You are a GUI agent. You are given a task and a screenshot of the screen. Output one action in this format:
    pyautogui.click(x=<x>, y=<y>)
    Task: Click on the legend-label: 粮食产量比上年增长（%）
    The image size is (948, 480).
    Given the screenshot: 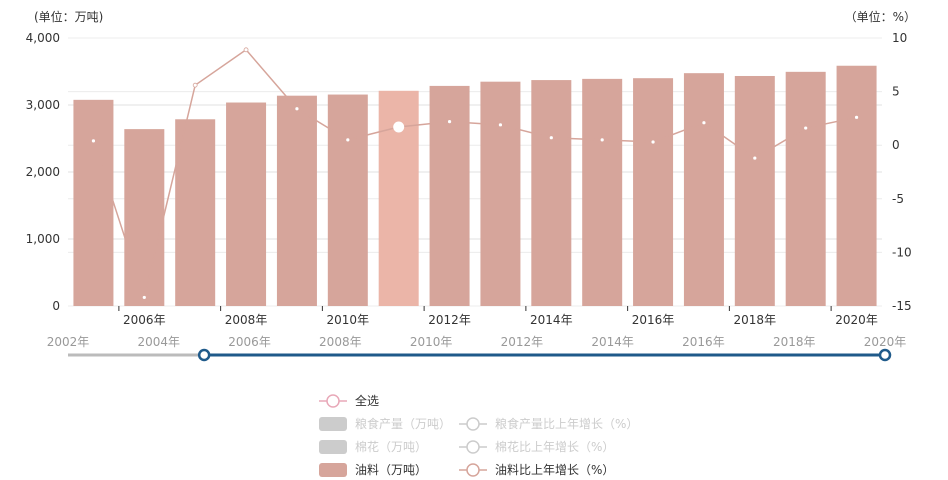 What is the action you would take?
    pyautogui.click(x=566, y=423)
    